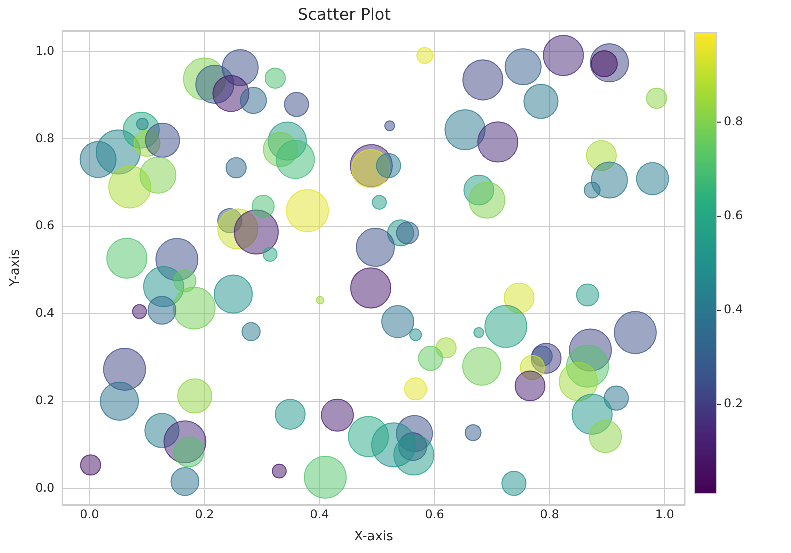  Describe the element at coordinates (16, 268) in the screenshot. I see `y-axis-title: Y-axis` at that location.